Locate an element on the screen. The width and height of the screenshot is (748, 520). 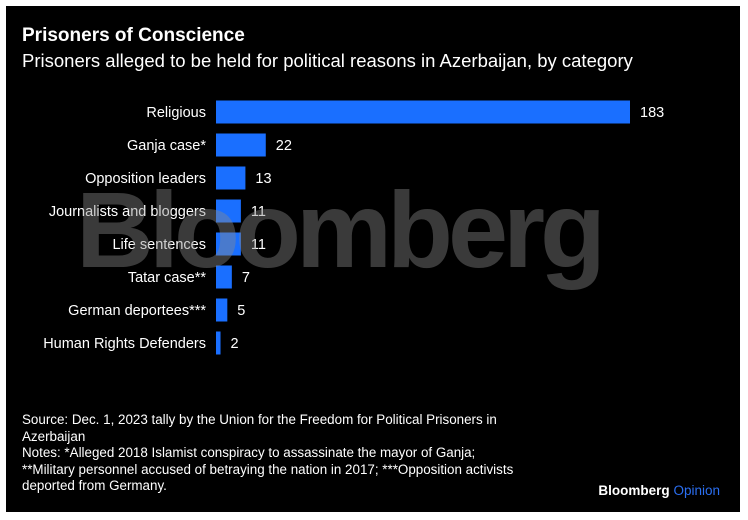
value-label: 13 is located at coordinates (263, 179).